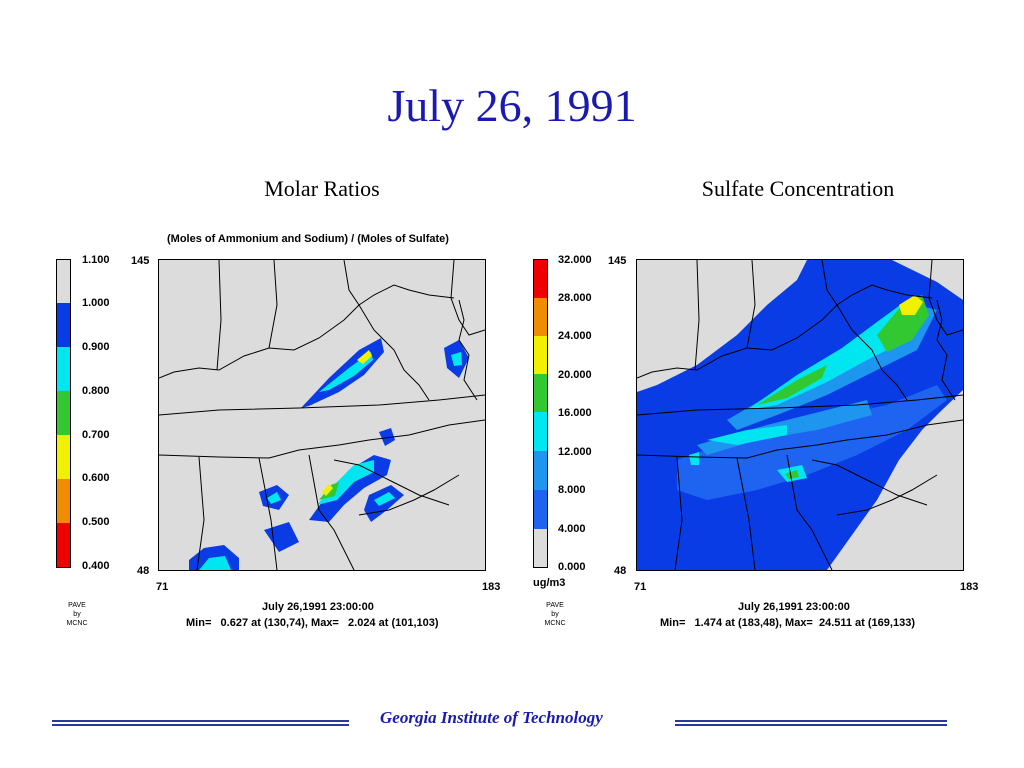 The width and height of the screenshot is (1024, 768). I want to click on legend-label: 0.600, so click(96, 478).